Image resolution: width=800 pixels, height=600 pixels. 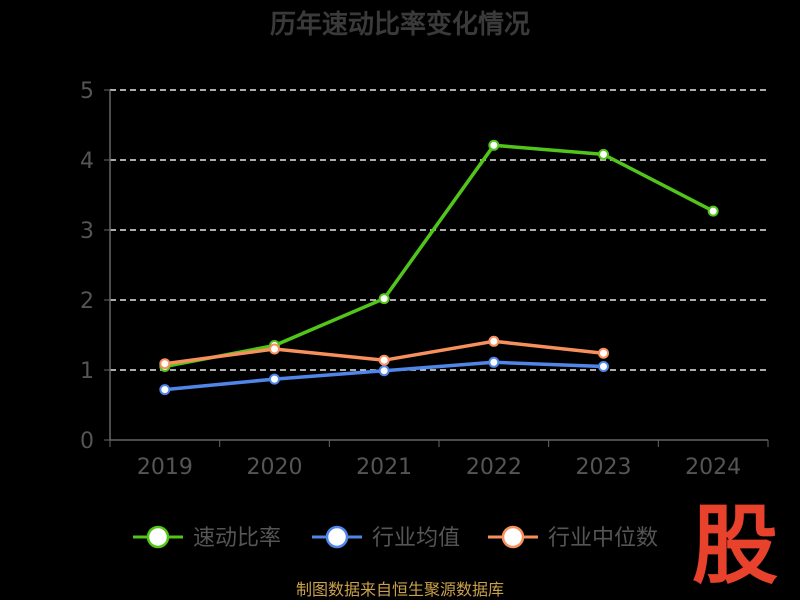 I want to click on watermark-logo: 股, so click(x=735, y=546).